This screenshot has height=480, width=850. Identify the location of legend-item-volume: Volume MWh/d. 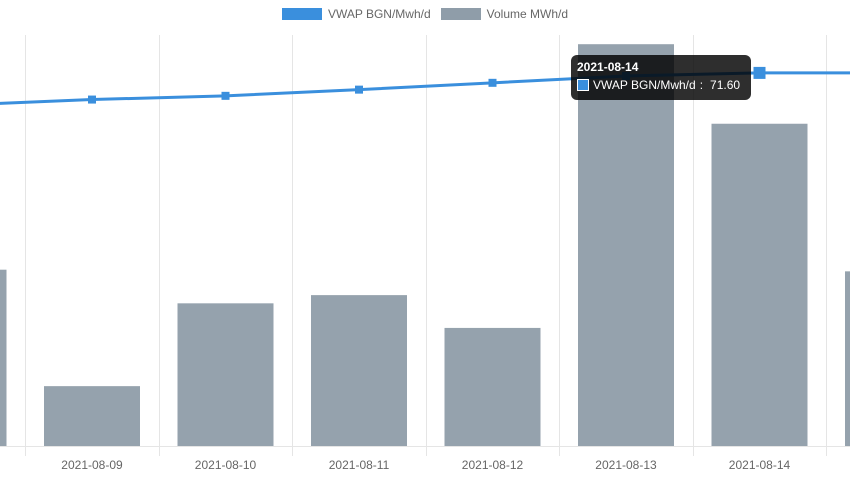
(504, 14).